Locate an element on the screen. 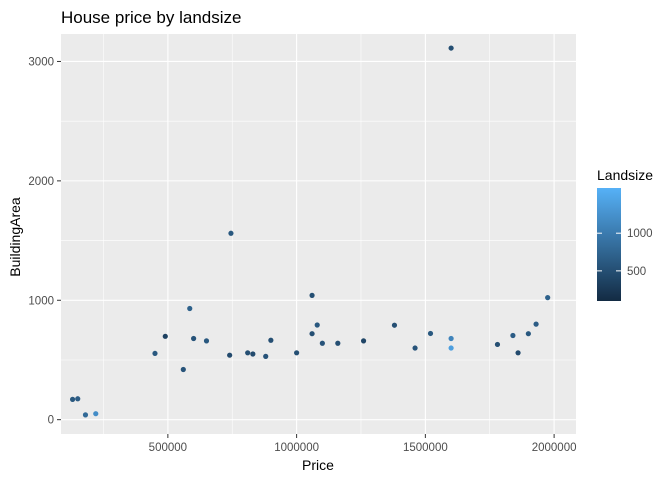 The height and width of the screenshot is (480, 672). x-tick-label: 1500000 is located at coordinates (425, 448).